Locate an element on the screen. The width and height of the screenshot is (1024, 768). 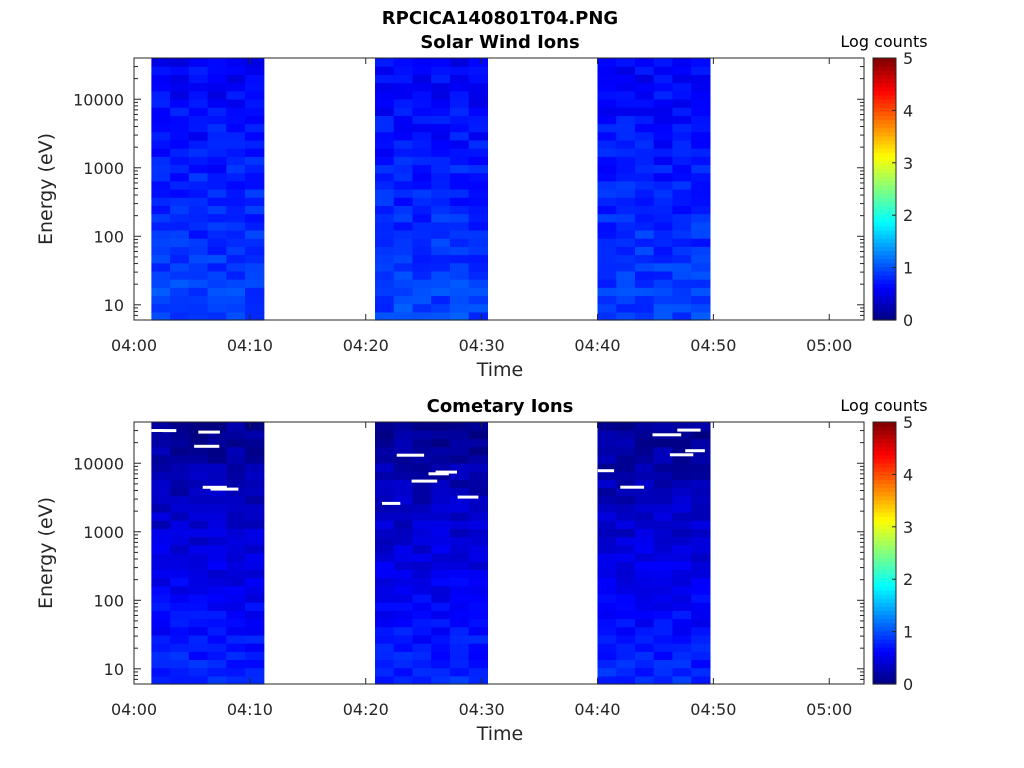
colorbar is located at coordinates (884, 189).